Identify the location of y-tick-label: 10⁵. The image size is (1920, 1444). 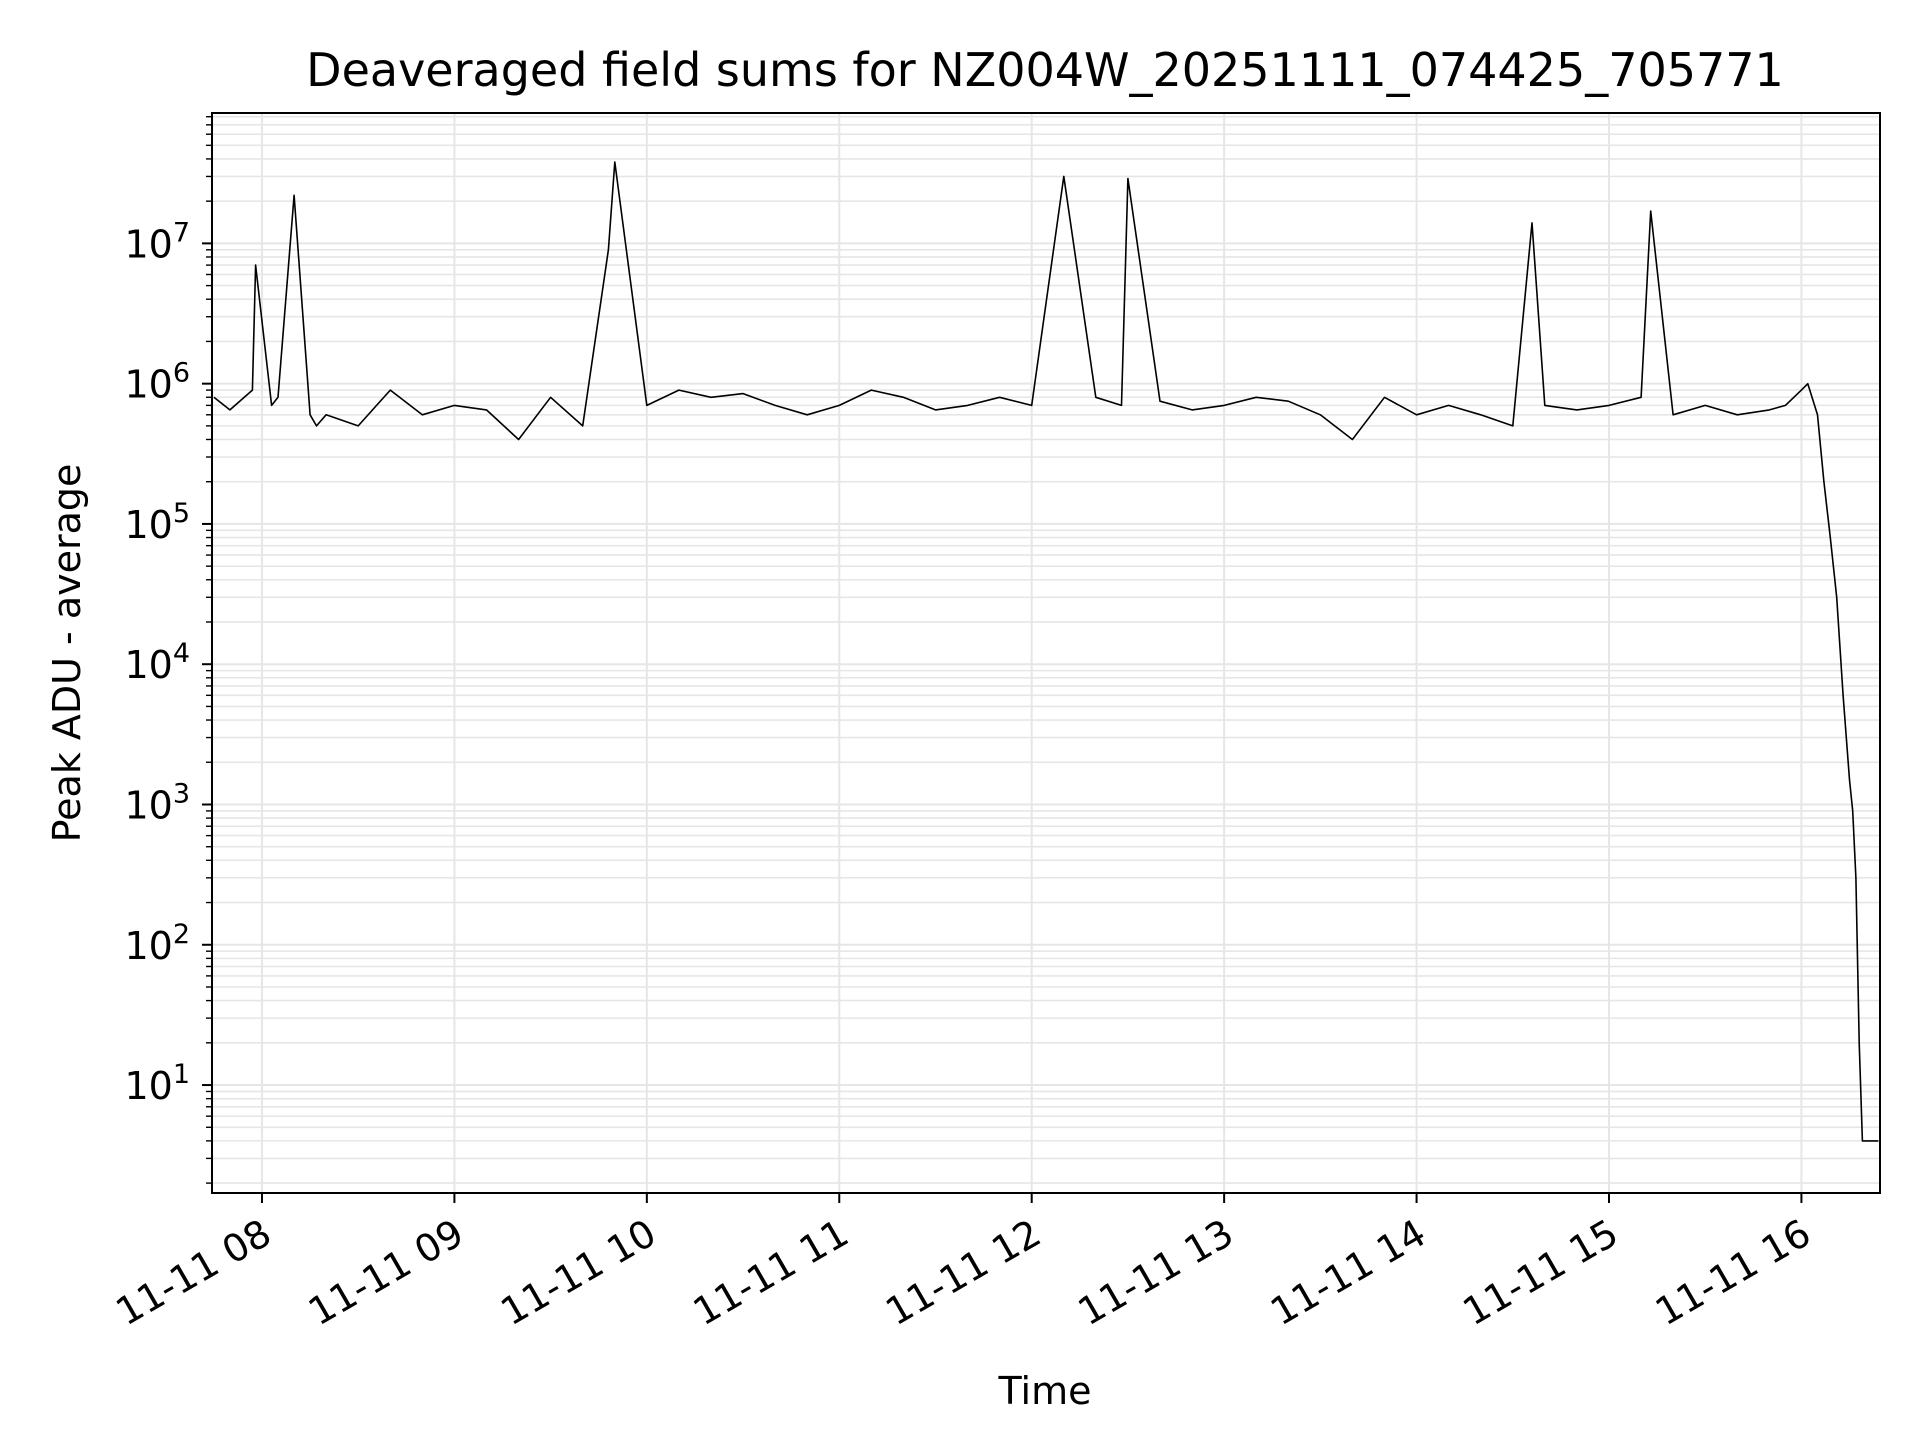
(157, 522).